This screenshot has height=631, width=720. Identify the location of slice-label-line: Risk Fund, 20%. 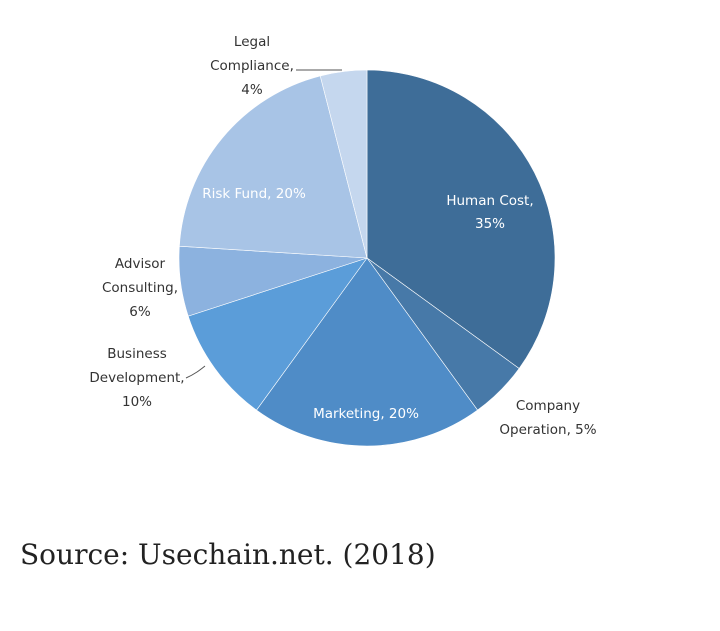
(254, 194).